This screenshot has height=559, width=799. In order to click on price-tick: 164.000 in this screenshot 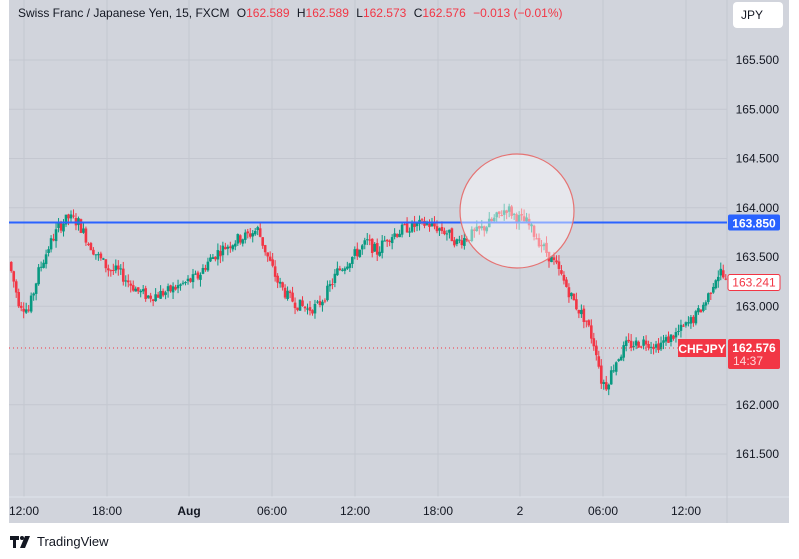, I will do `click(758, 208)`.